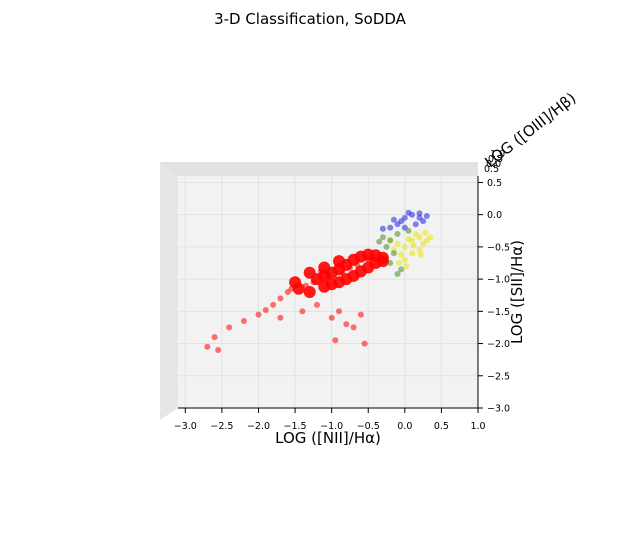 The width and height of the screenshot is (640, 548). I want to click on svg-text: 0.0, so click(493, 164).